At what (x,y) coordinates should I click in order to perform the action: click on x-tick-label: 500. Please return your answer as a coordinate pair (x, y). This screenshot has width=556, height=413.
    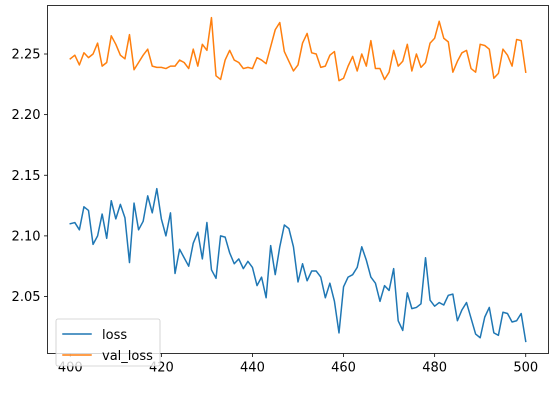
    Looking at the image, I should click on (525, 368).